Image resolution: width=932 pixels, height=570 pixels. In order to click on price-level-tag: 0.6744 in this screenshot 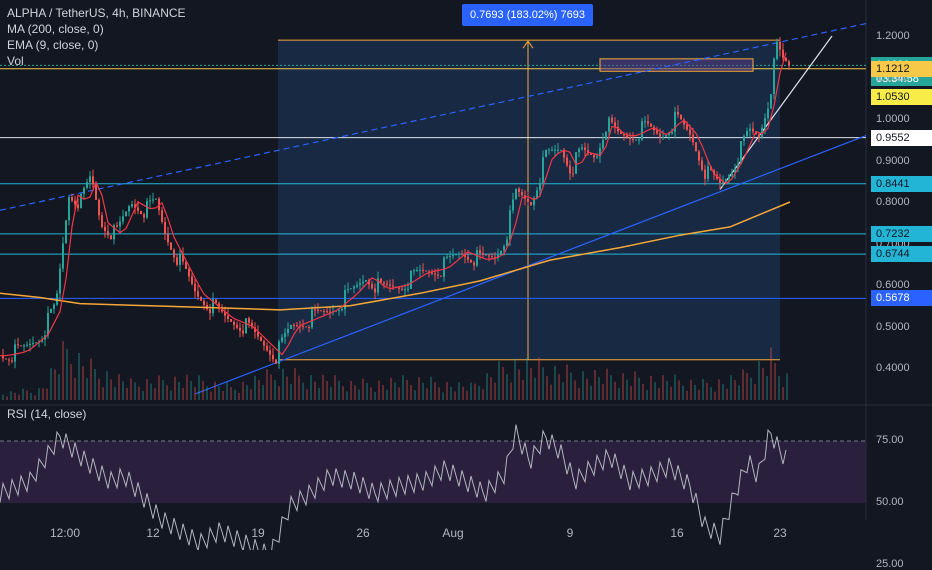, I will do `click(901, 254)`.